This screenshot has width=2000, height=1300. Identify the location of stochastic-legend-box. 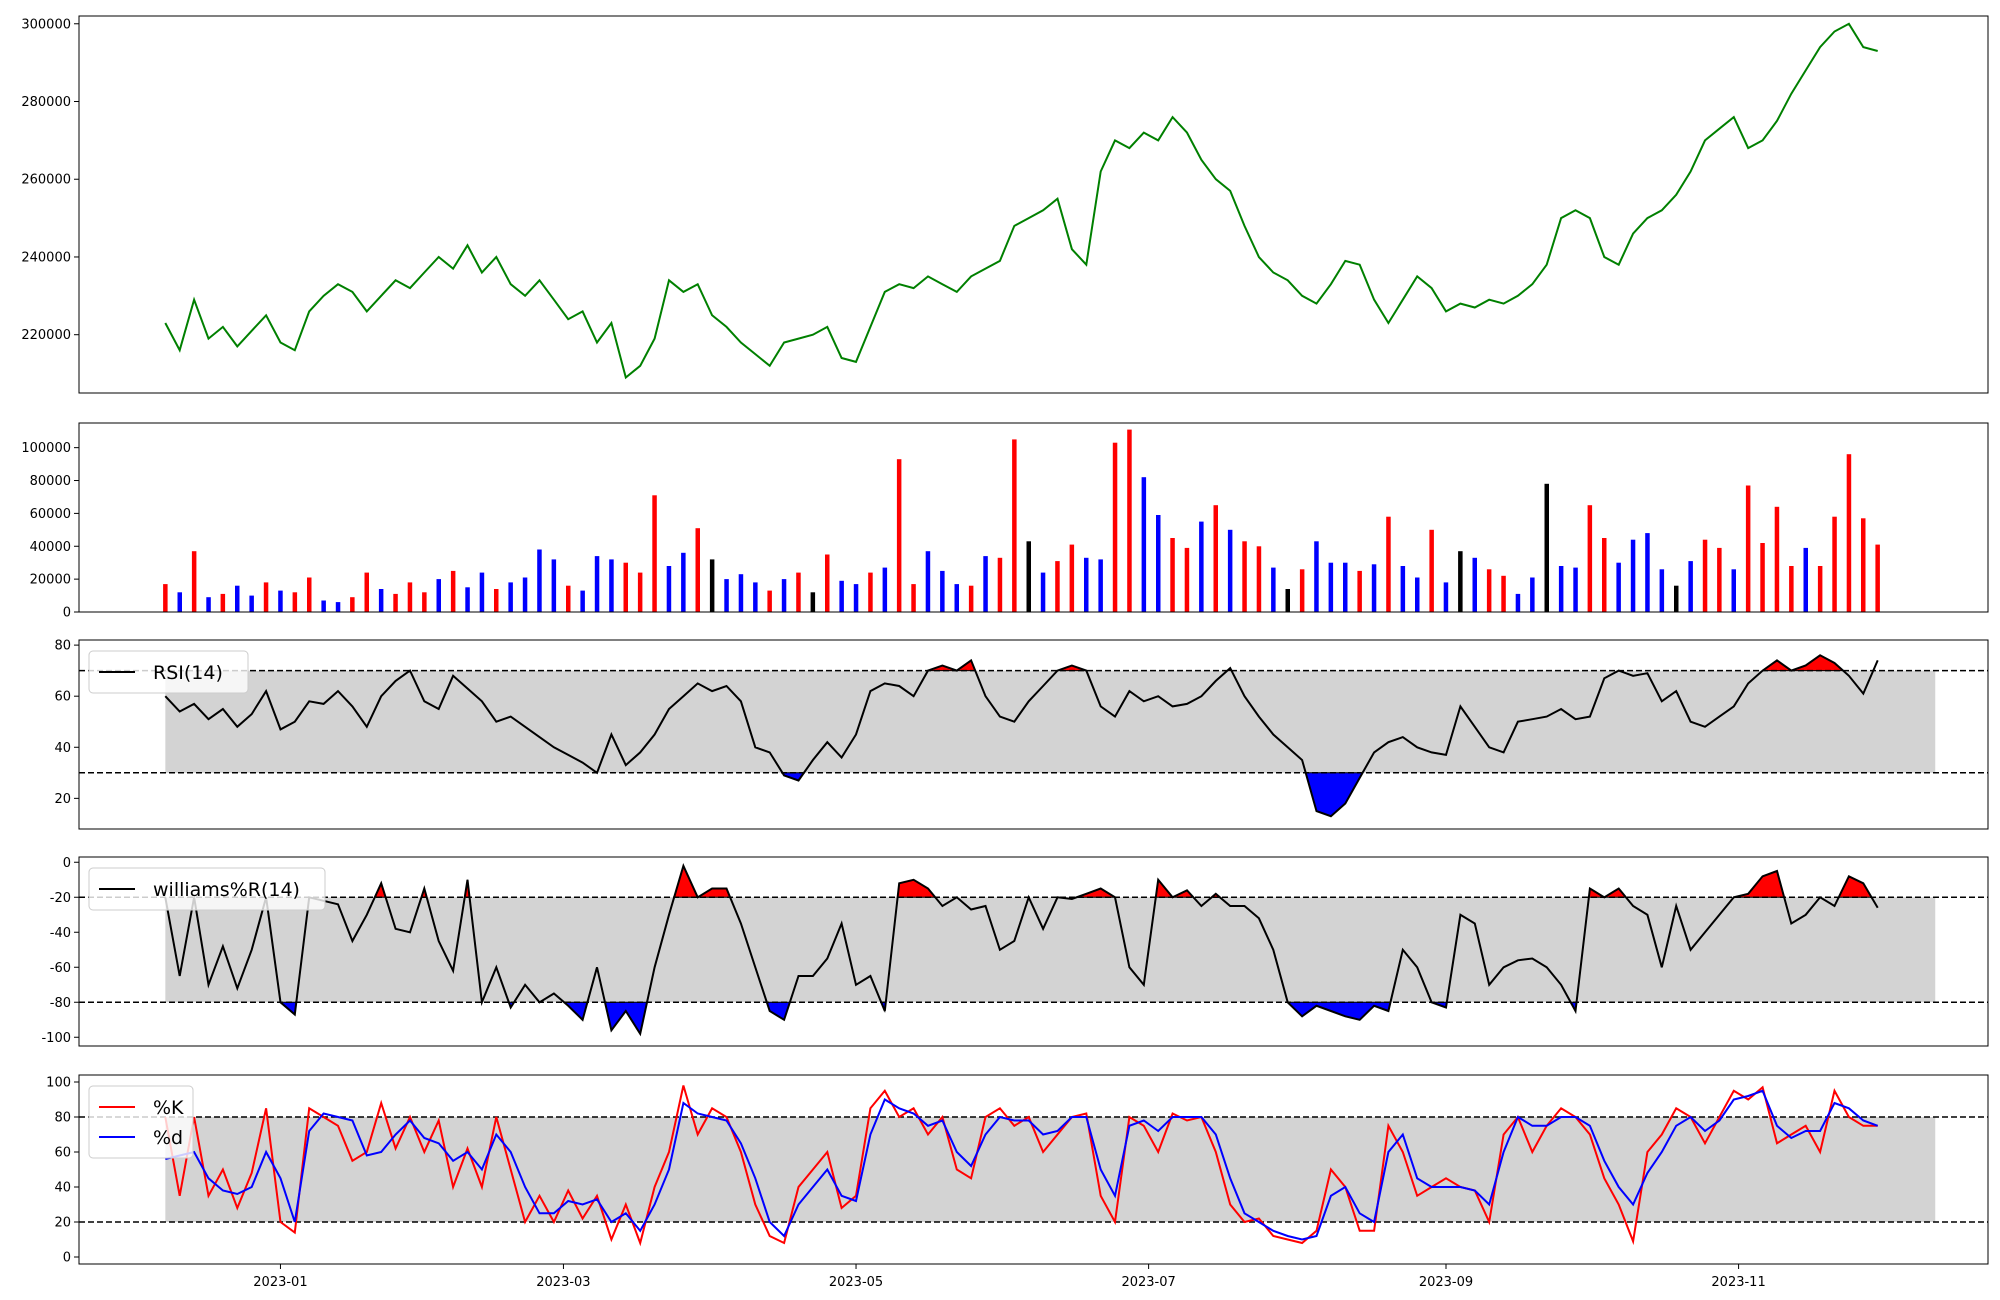
(141, 1122).